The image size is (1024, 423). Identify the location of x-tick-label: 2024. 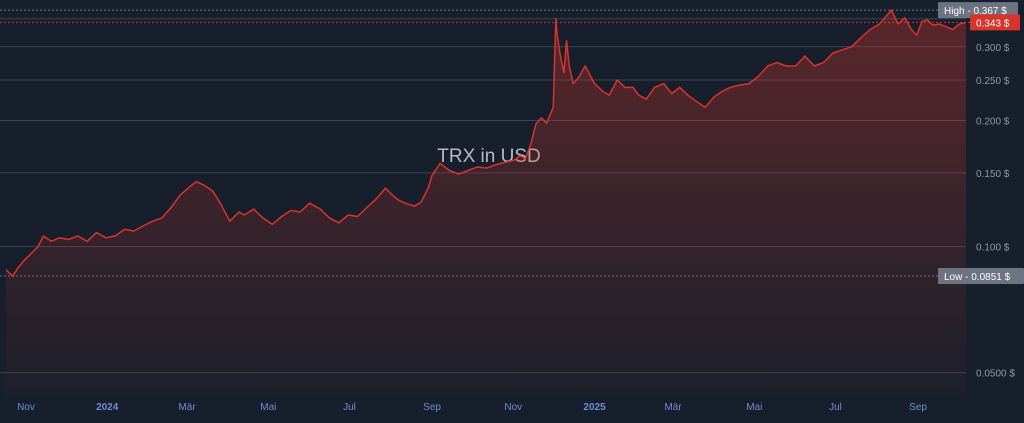
(107, 407).